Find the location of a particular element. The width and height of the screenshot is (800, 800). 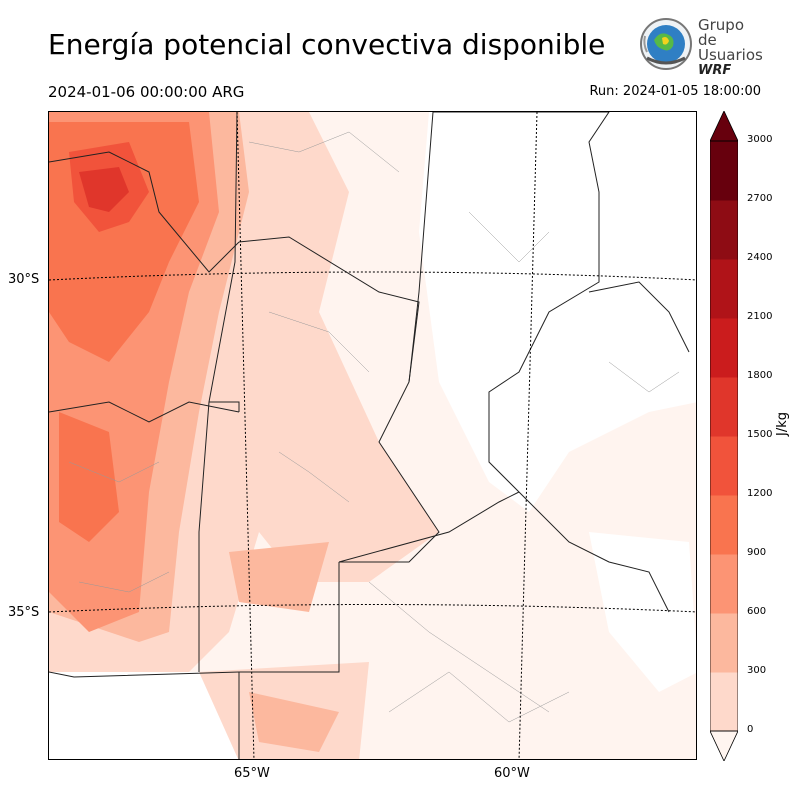

lat-label-35s: 35°S is located at coordinates (24, 612).